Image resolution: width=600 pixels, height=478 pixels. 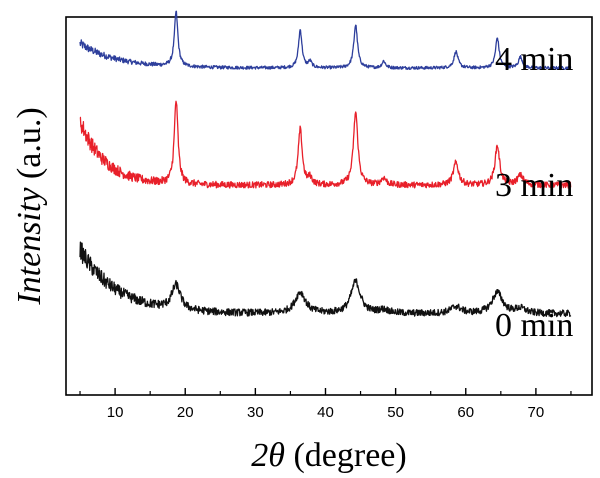 I want to click on y-axis-title-word: Intensity, so click(x=29, y=246).